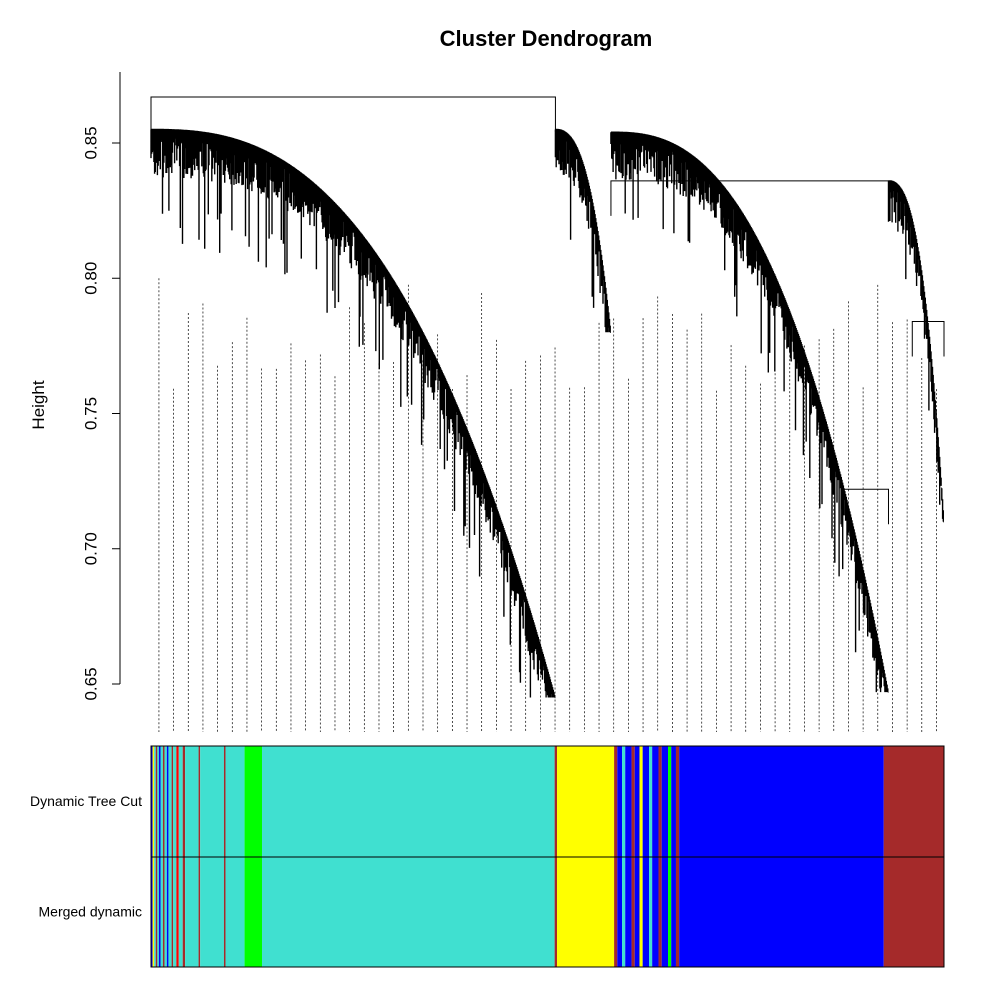  What do you see at coordinates (546, 38) in the screenshot?
I see `chart-title: Cluster Dendrogram` at bounding box center [546, 38].